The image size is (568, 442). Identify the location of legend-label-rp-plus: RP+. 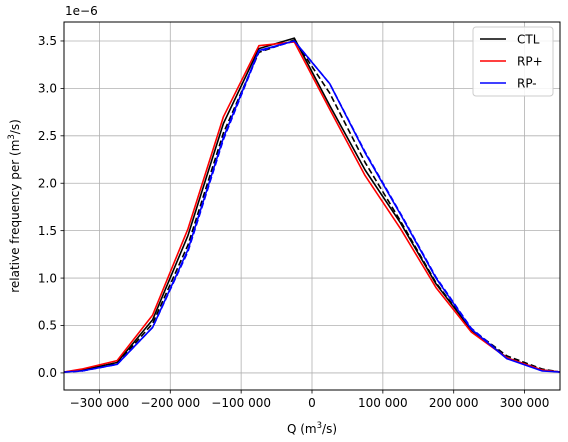
(530, 62).